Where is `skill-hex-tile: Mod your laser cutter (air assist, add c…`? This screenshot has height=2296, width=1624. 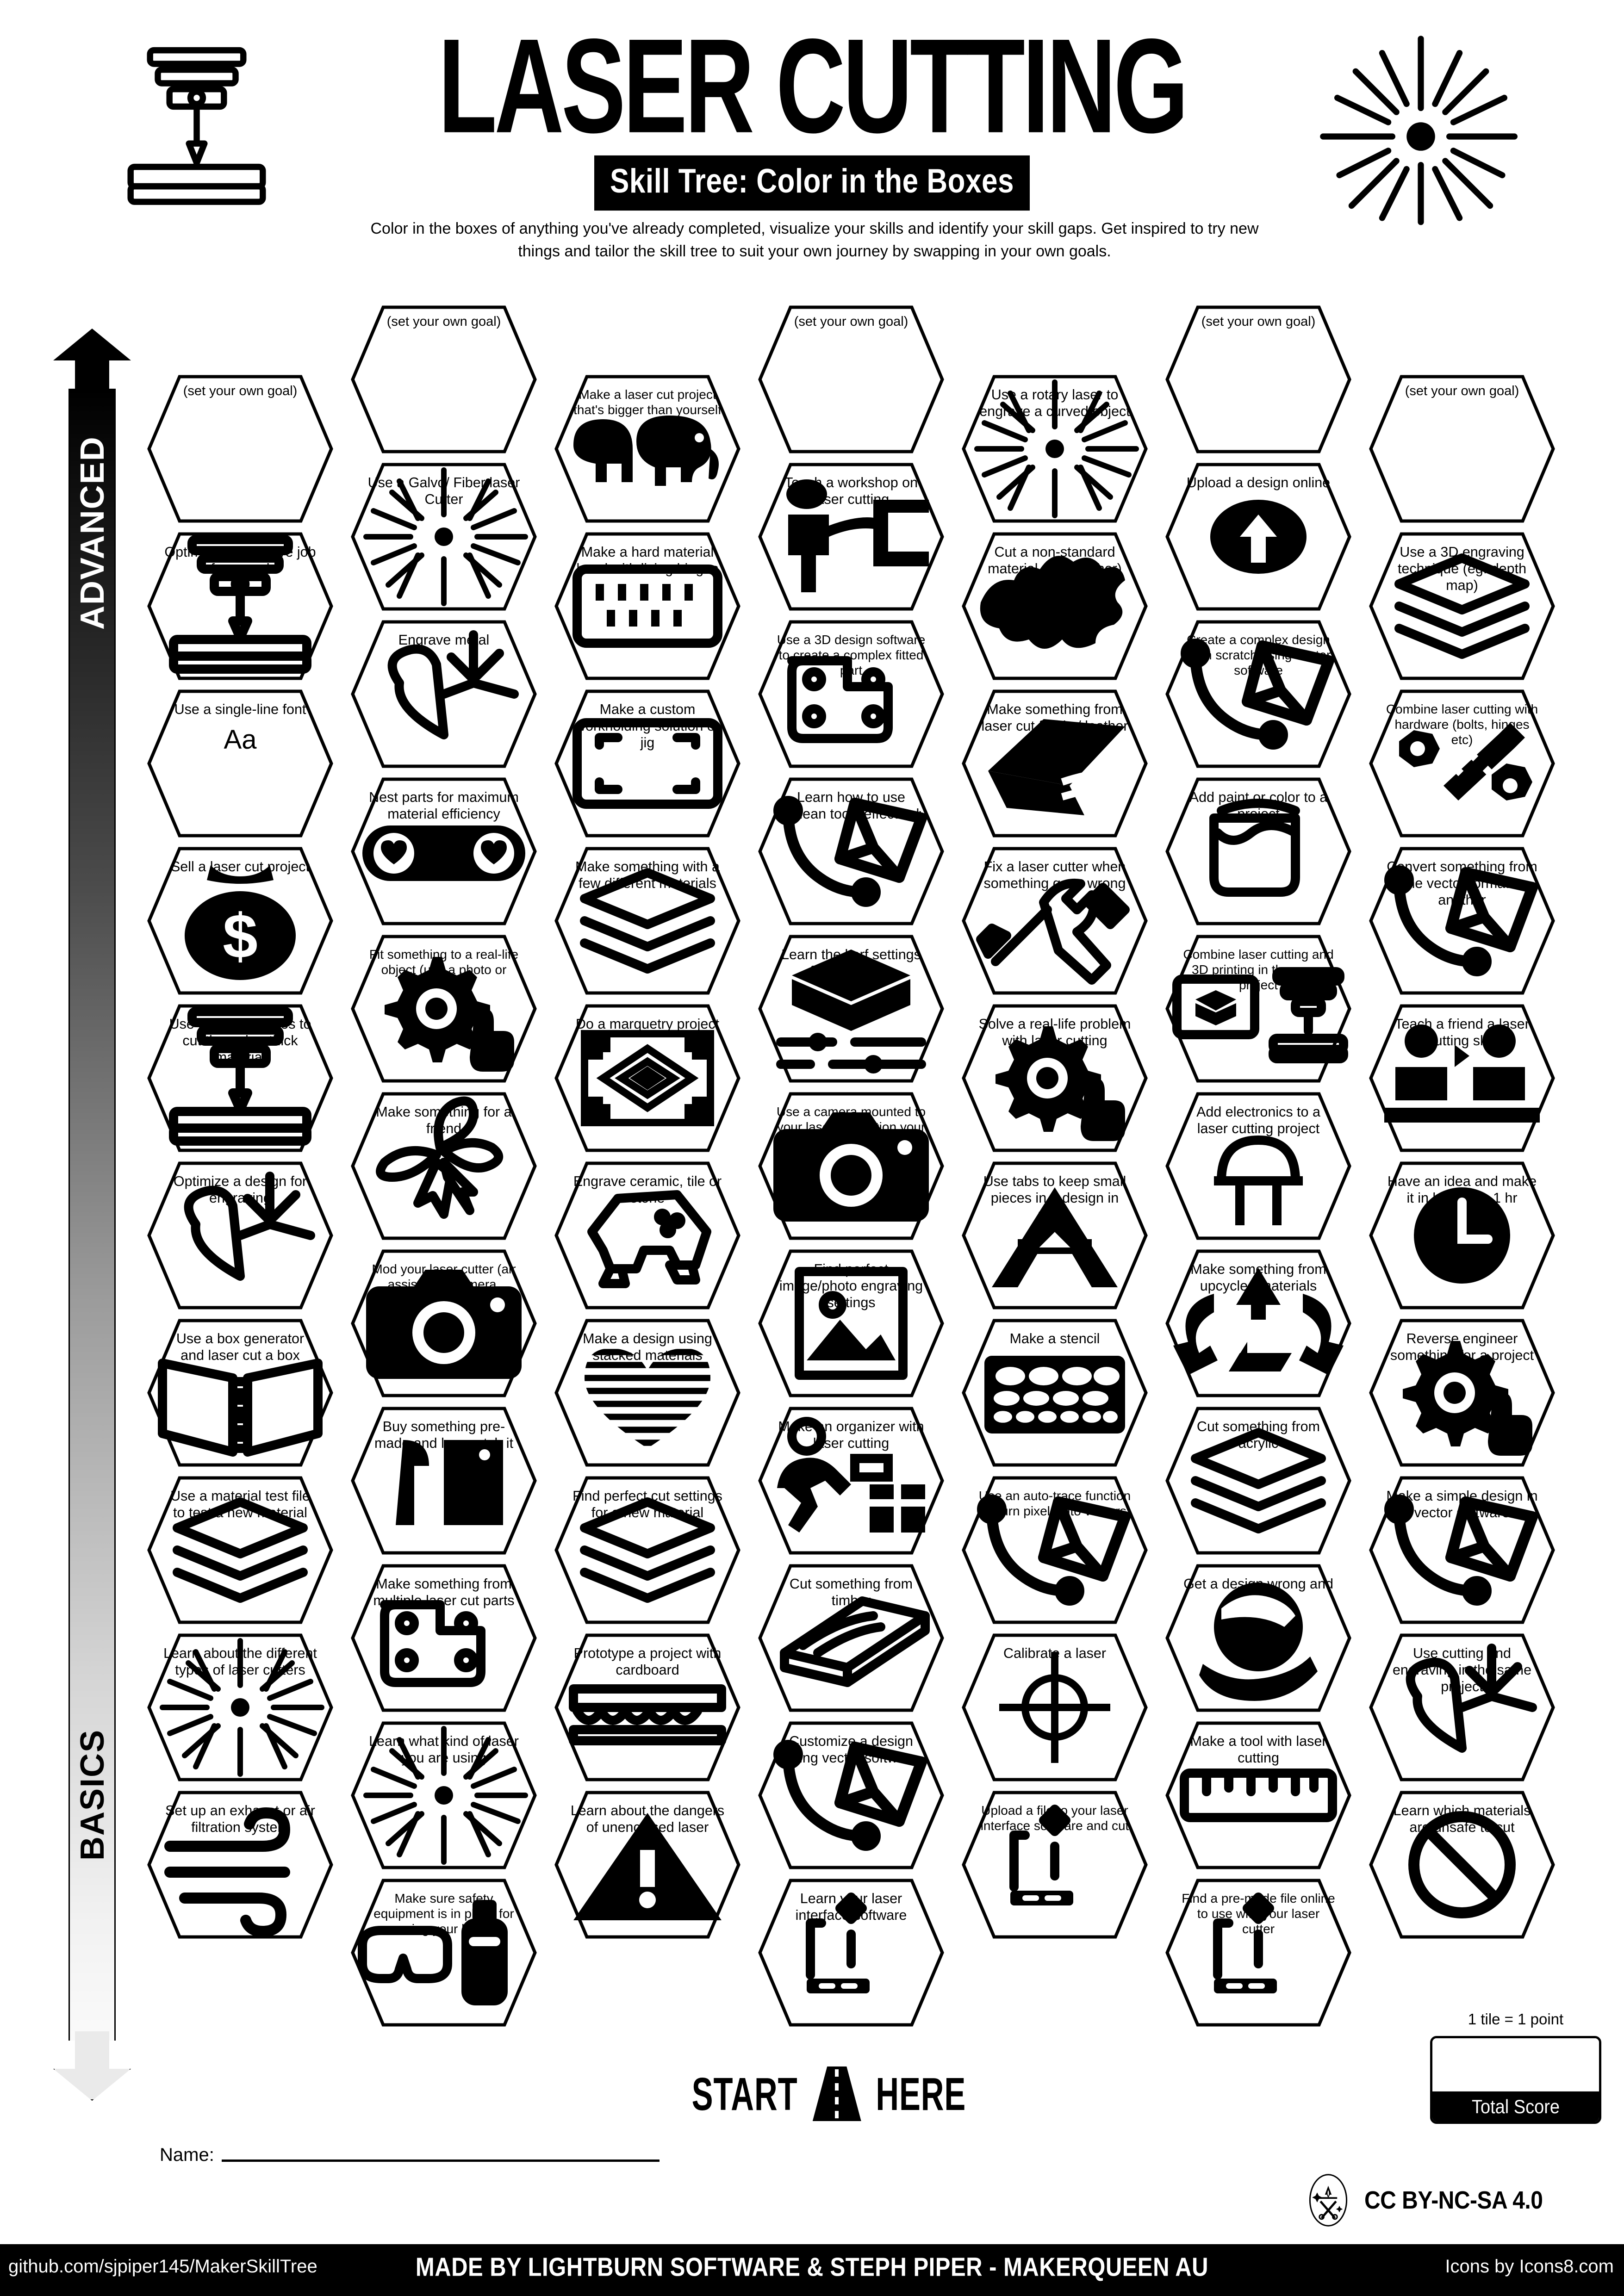 skill-hex-tile: Mod your laser cutter (air assist, add c… is located at coordinates (444, 1323).